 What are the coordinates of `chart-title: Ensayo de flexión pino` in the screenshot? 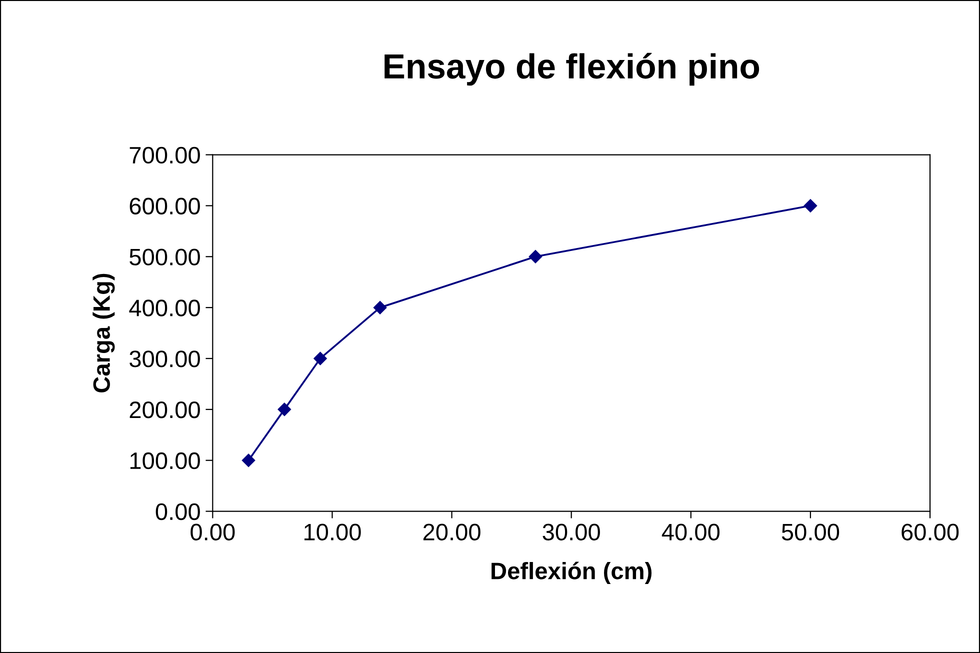 It's located at (572, 69).